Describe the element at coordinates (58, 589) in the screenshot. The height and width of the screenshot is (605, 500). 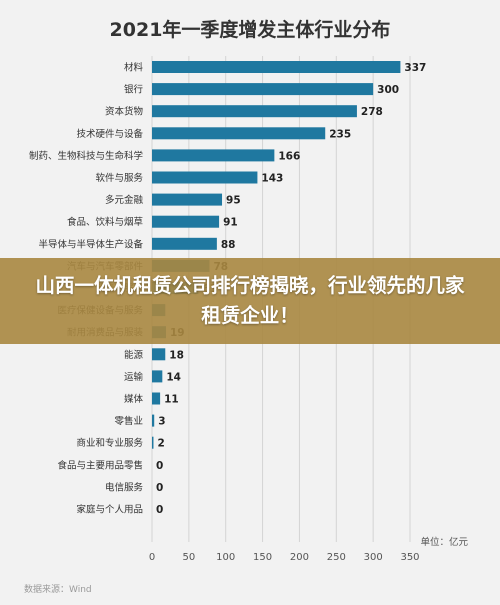
I see `source-note: 数据来源：Wind` at that location.